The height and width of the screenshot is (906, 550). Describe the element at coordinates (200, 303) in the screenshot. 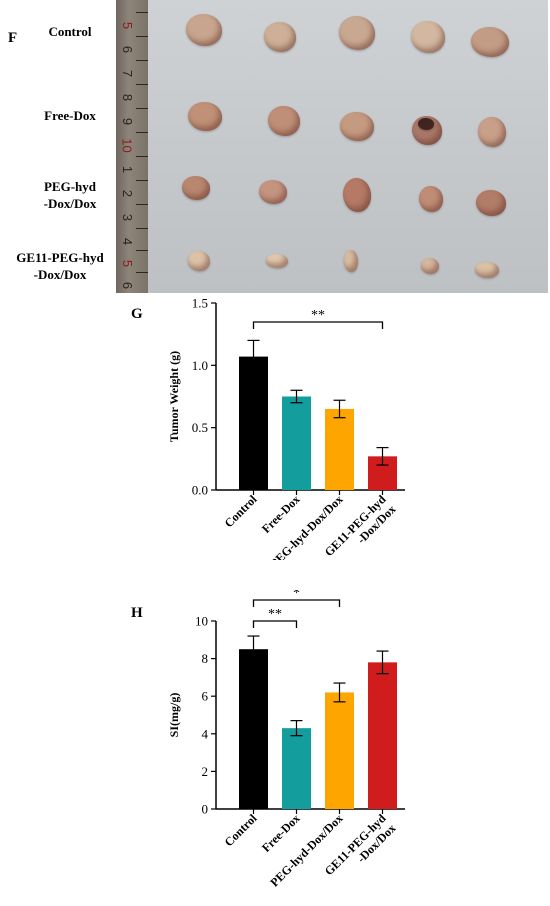

I see `y-tick-label: 1.5` at that location.